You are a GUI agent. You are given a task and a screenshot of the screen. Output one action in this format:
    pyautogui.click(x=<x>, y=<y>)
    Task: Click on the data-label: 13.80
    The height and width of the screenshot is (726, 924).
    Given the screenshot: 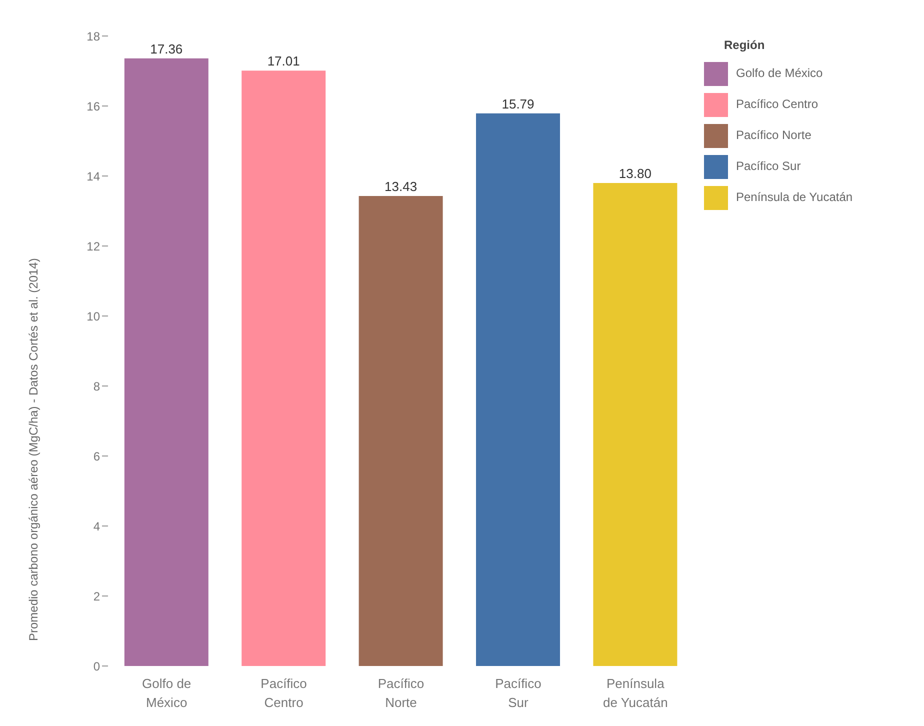 What is the action you would take?
    pyautogui.click(x=635, y=173)
    